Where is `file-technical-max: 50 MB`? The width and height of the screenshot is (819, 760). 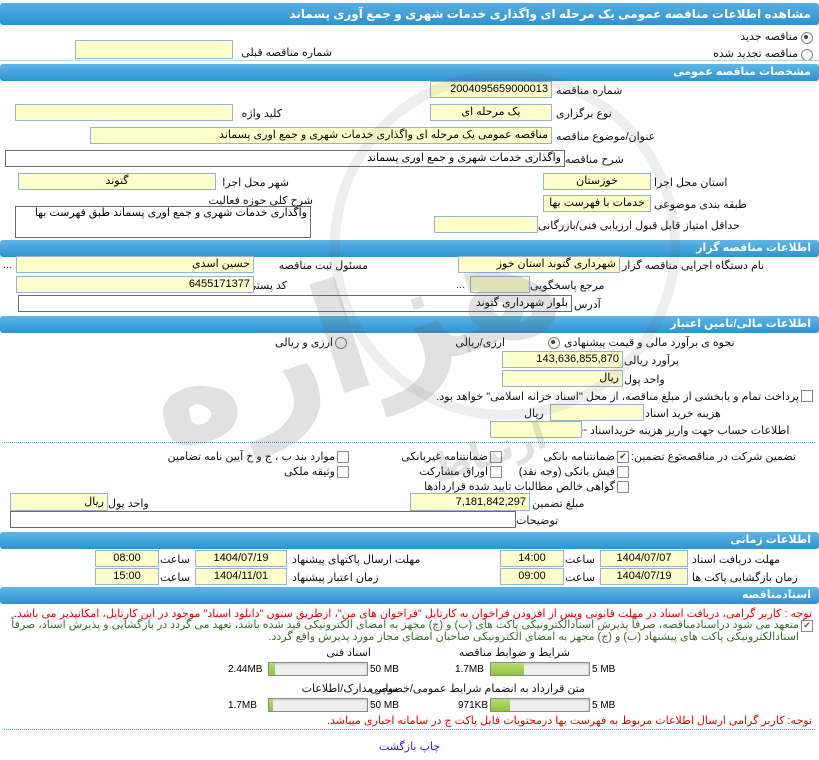
file-technical-max: 50 MB is located at coordinates (384, 669).